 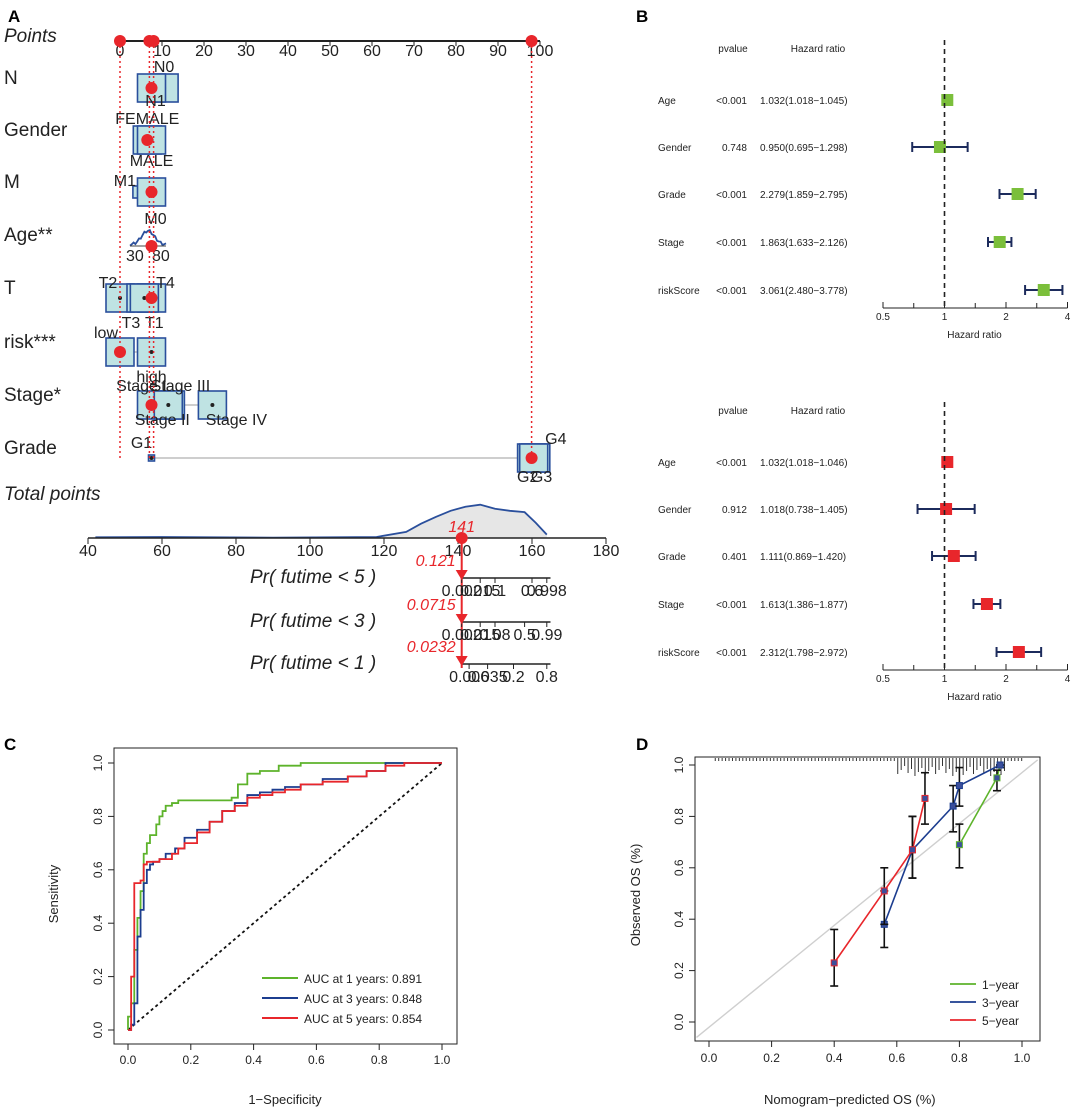 What do you see at coordinates (547, 677) in the screenshot?
I see `probability-tick-label: 0.8` at bounding box center [547, 677].